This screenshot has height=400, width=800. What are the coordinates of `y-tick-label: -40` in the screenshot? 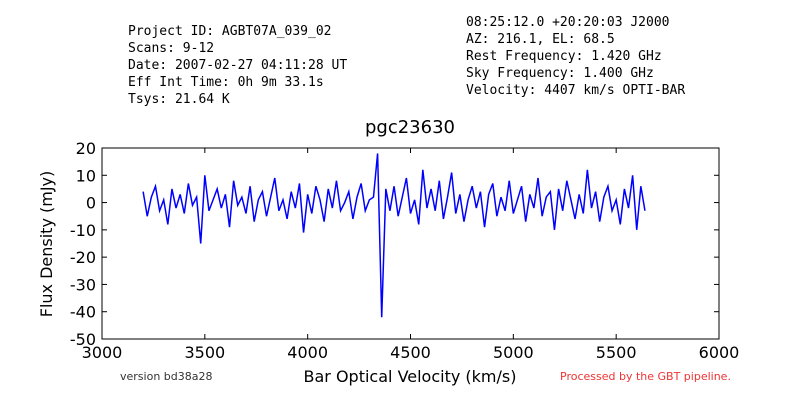 It's located at (83, 312).